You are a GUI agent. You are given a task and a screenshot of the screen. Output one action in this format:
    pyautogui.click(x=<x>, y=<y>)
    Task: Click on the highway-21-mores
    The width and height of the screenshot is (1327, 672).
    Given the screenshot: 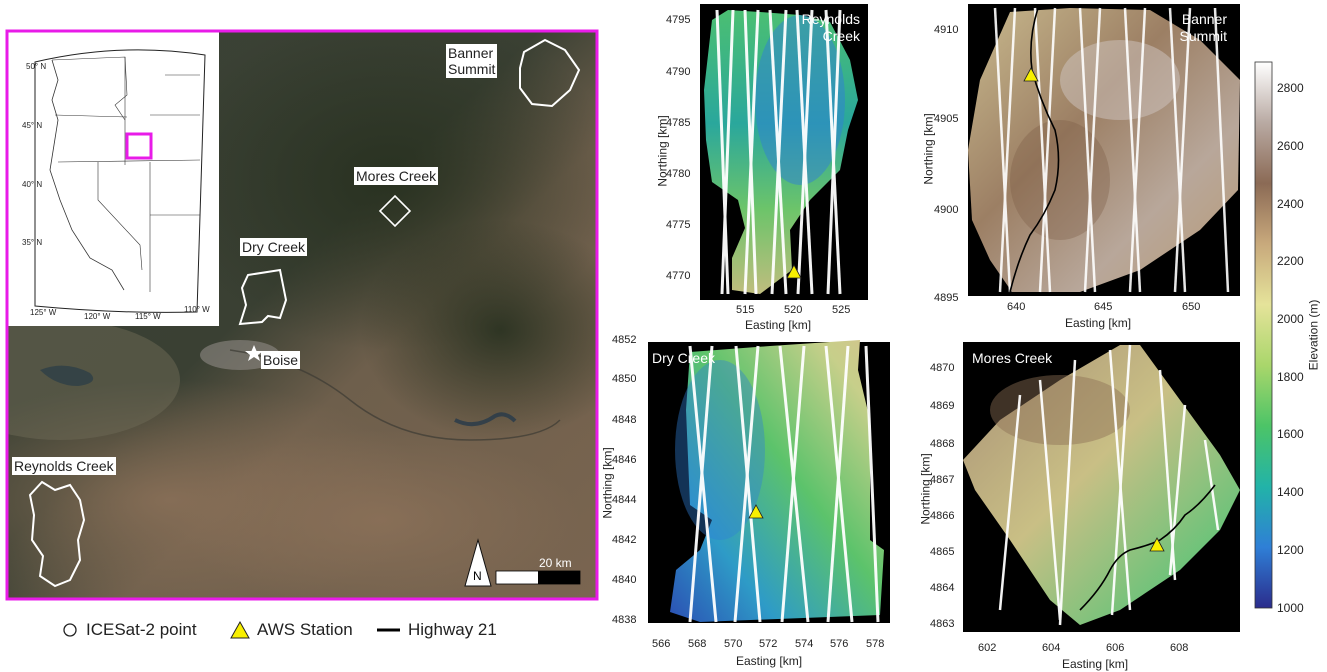 What is the action you would take?
    pyautogui.click(x=1147, y=547)
    